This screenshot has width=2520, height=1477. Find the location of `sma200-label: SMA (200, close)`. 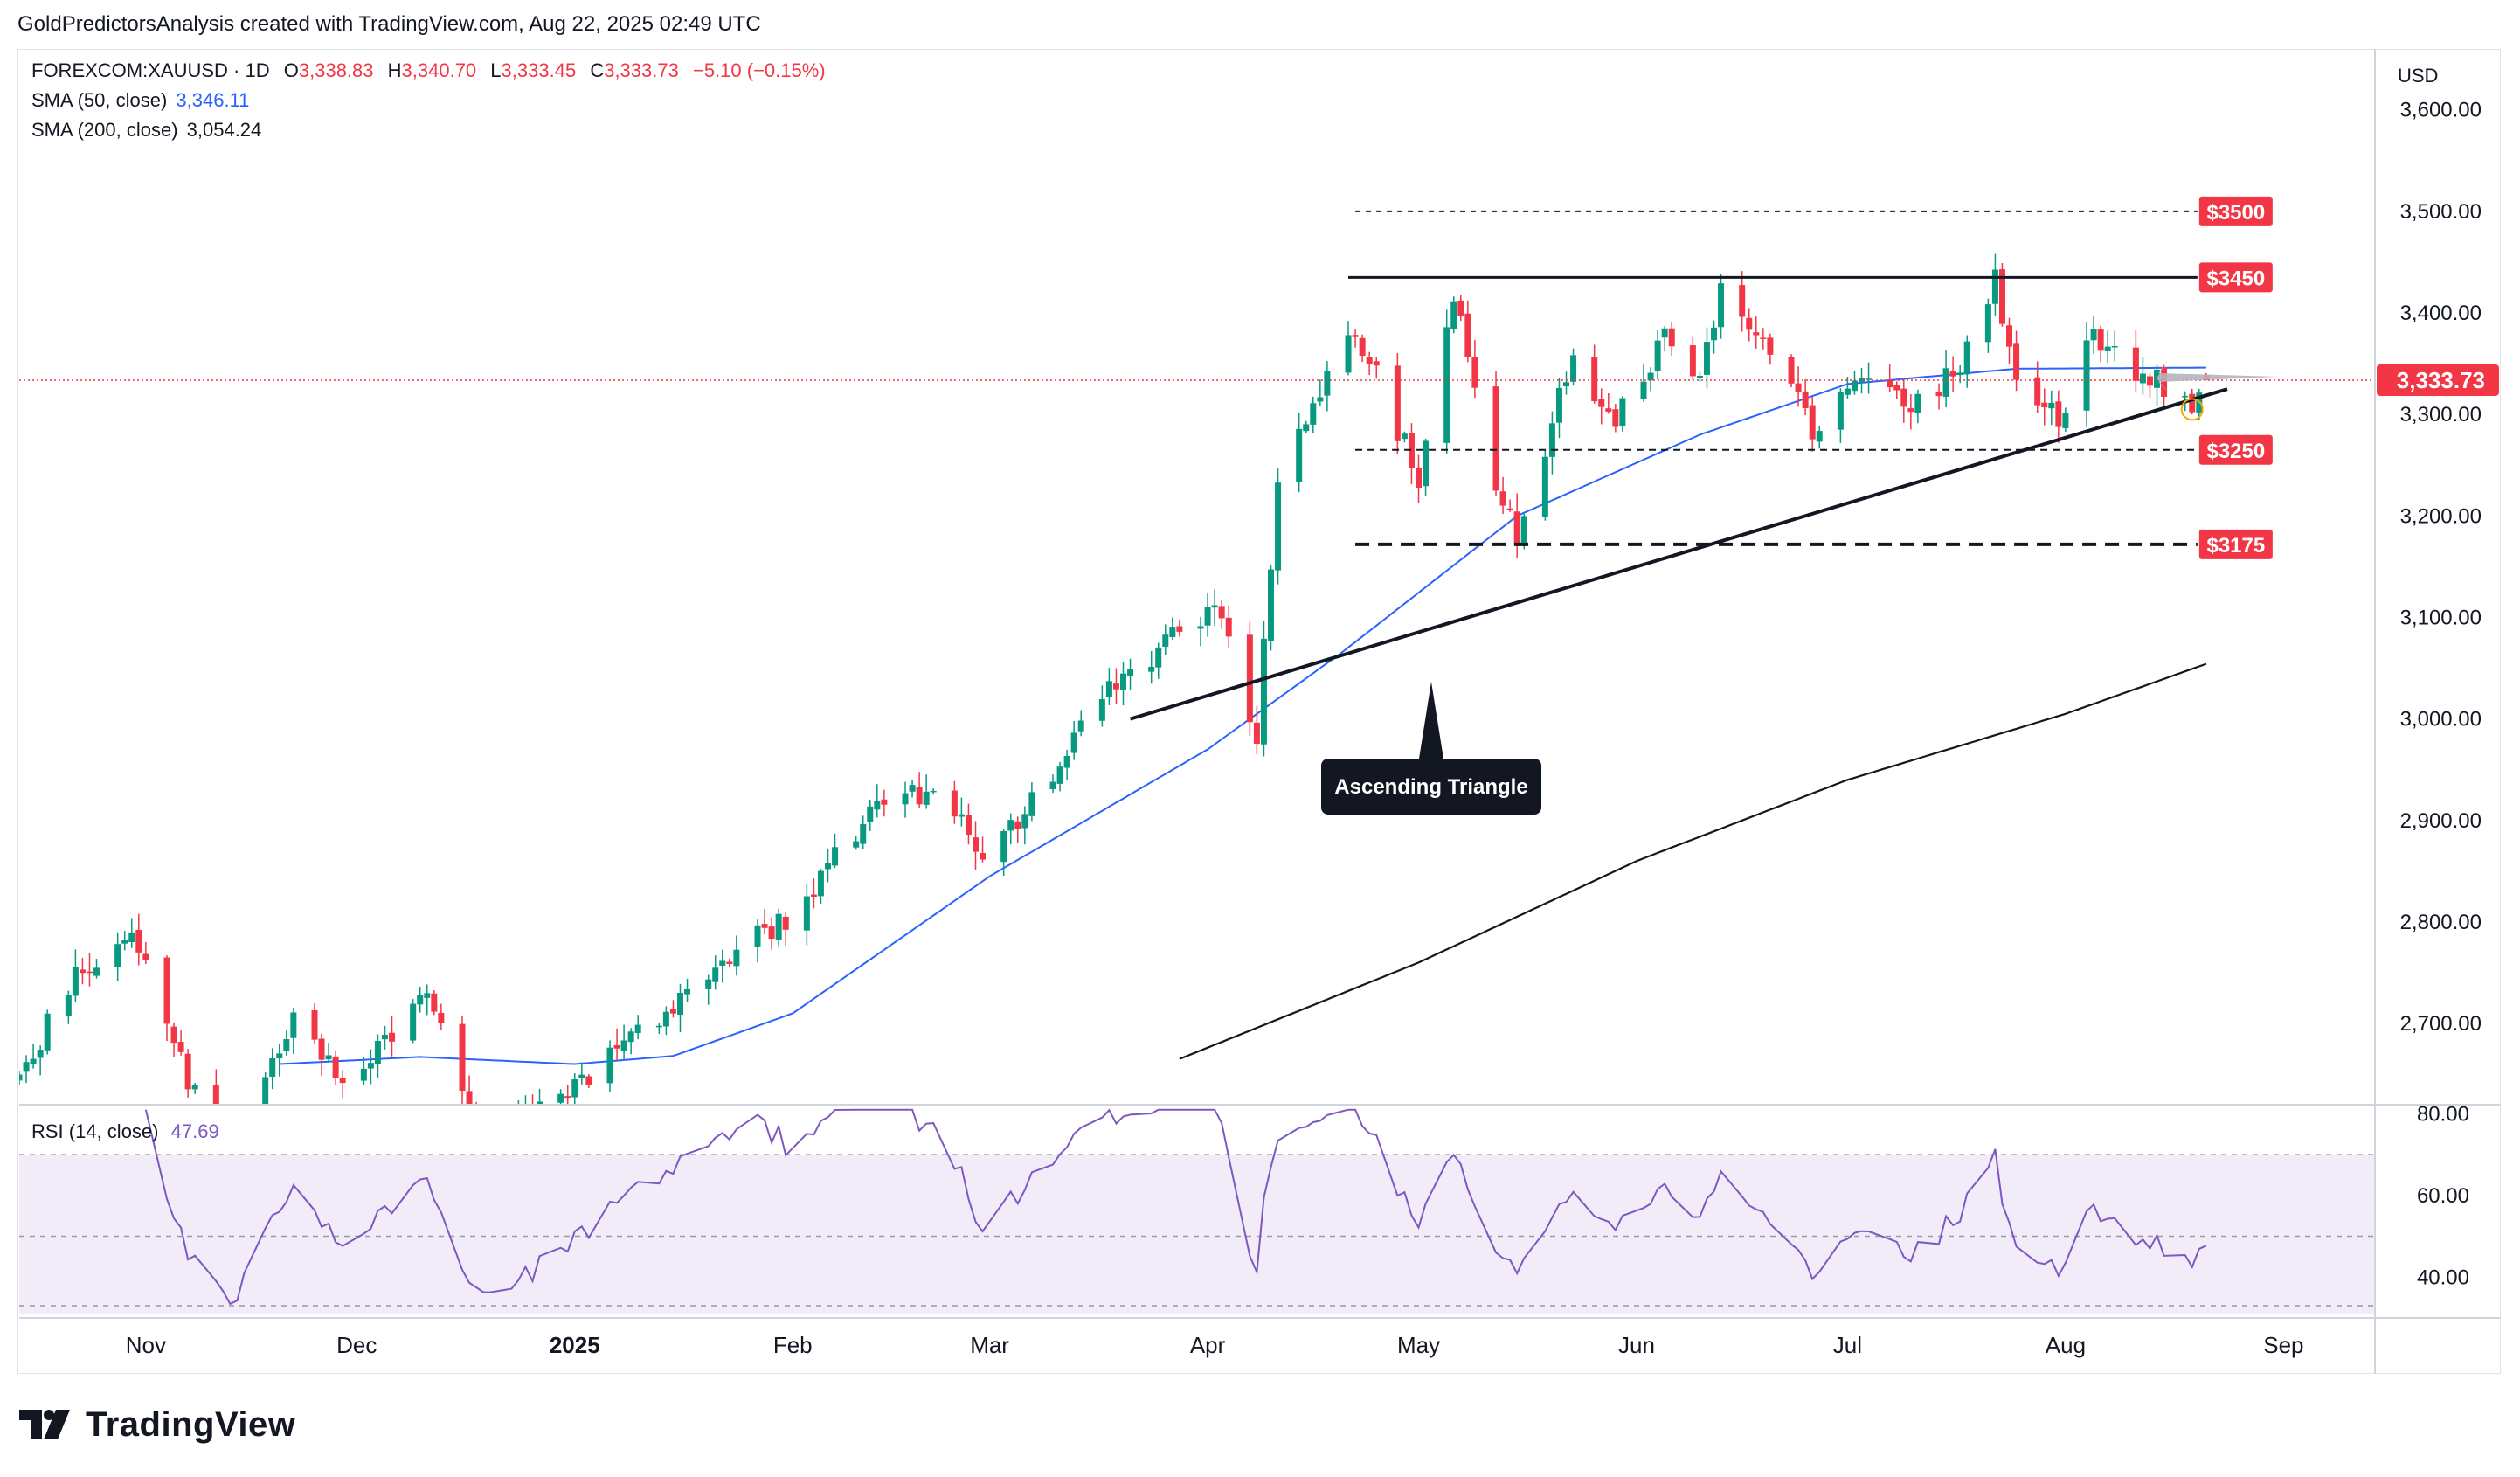

sma200-label: SMA (200, close) is located at coordinates (104, 130).